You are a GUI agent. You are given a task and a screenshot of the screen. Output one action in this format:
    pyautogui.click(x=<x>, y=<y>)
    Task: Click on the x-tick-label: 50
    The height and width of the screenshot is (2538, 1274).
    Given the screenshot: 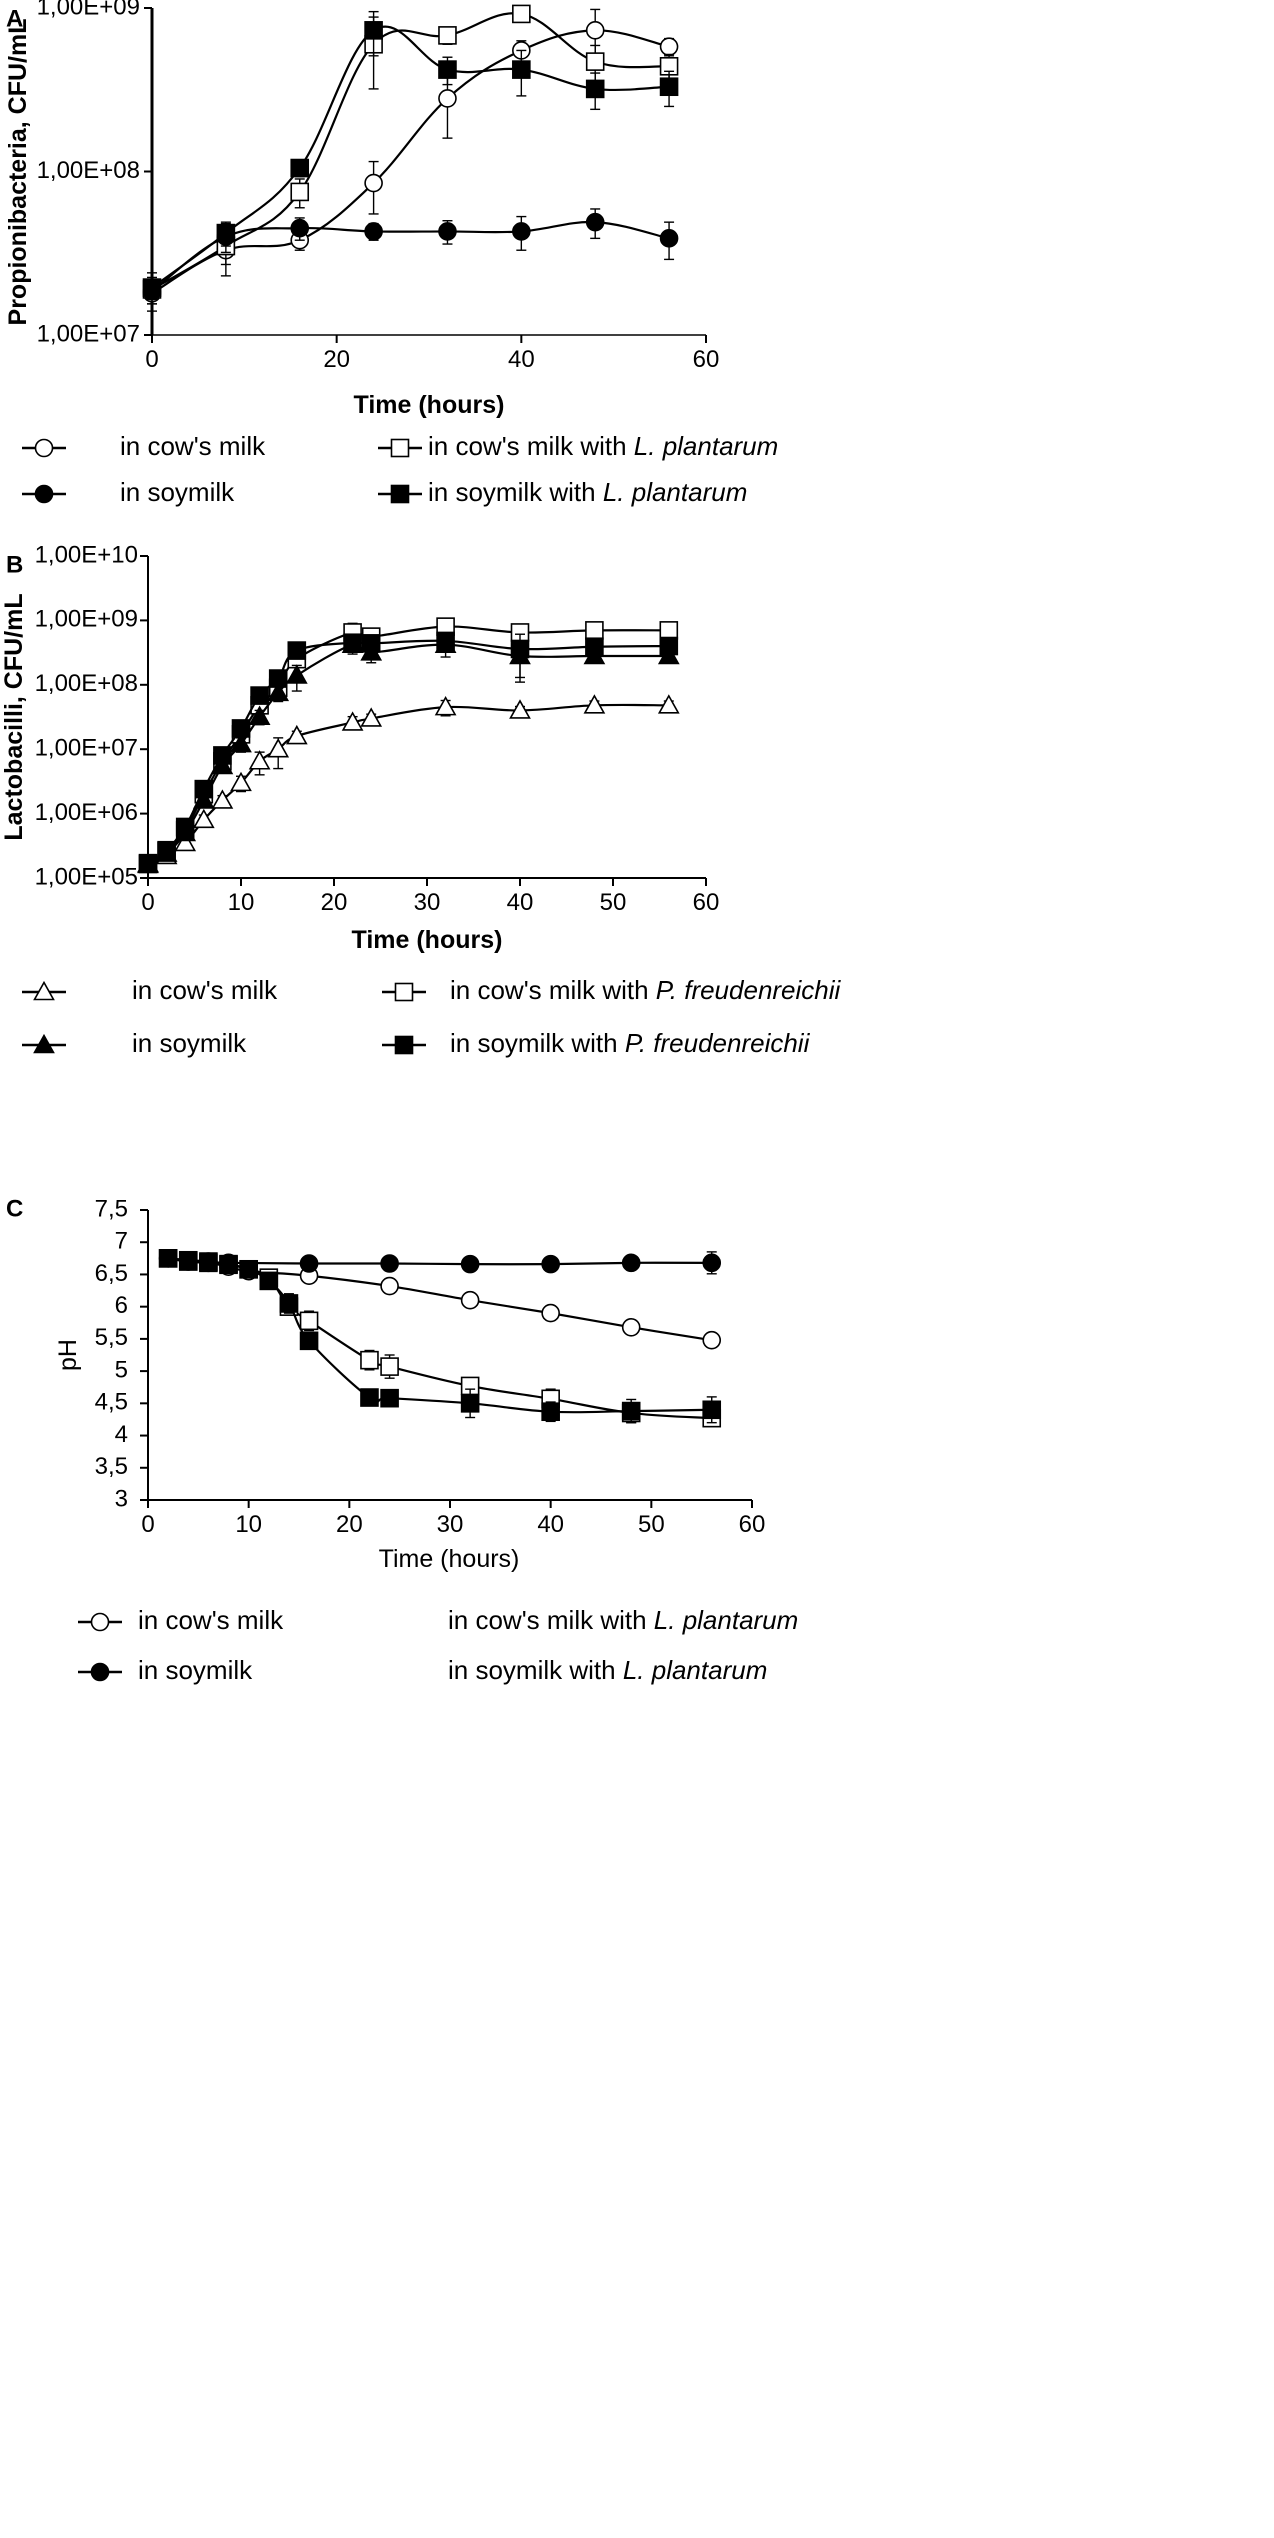 What is the action you would take?
    pyautogui.click(x=613, y=902)
    